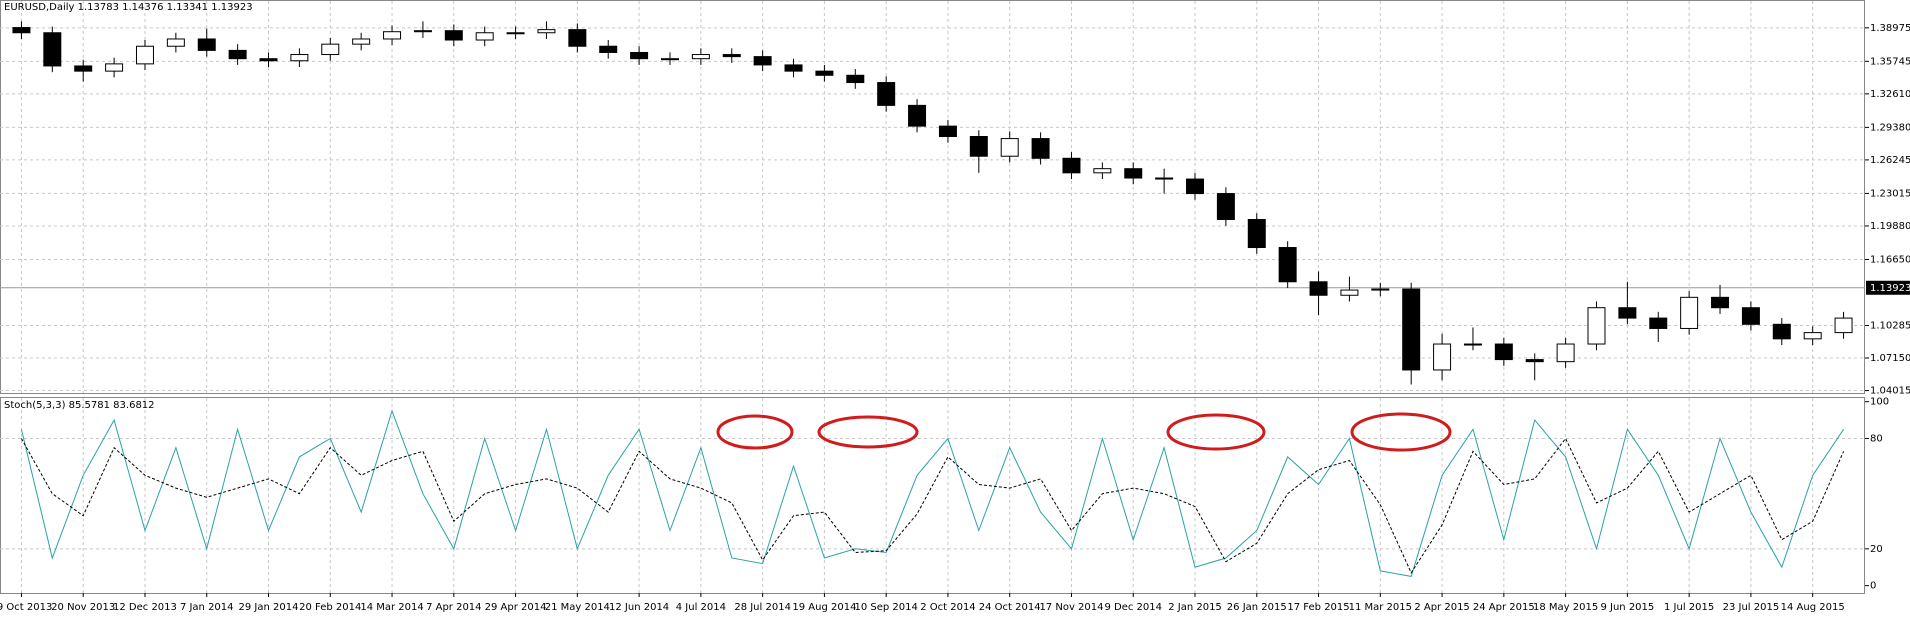 This screenshot has width=1910, height=620. Describe the element at coordinates (1890, 193) in the screenshot. I see `y-tick-label: 1.23015` at that location.